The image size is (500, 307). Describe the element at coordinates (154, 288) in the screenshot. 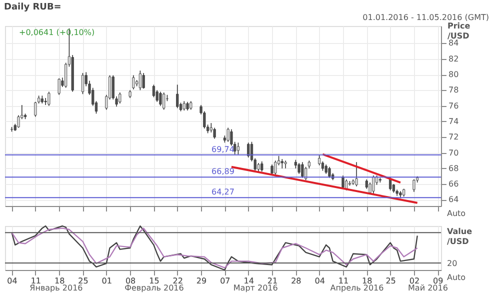

I see `x2-tick-label: Февраль 2016` at that location.